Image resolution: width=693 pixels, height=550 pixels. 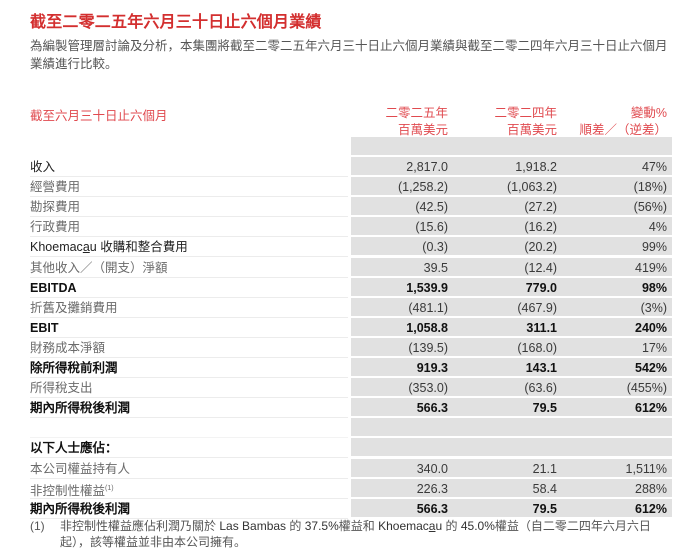 What do you see at coordinates (189, 469) in the screenshot?
I see `row-label: 本公司權益持有人` at bounding box center [189, 469].